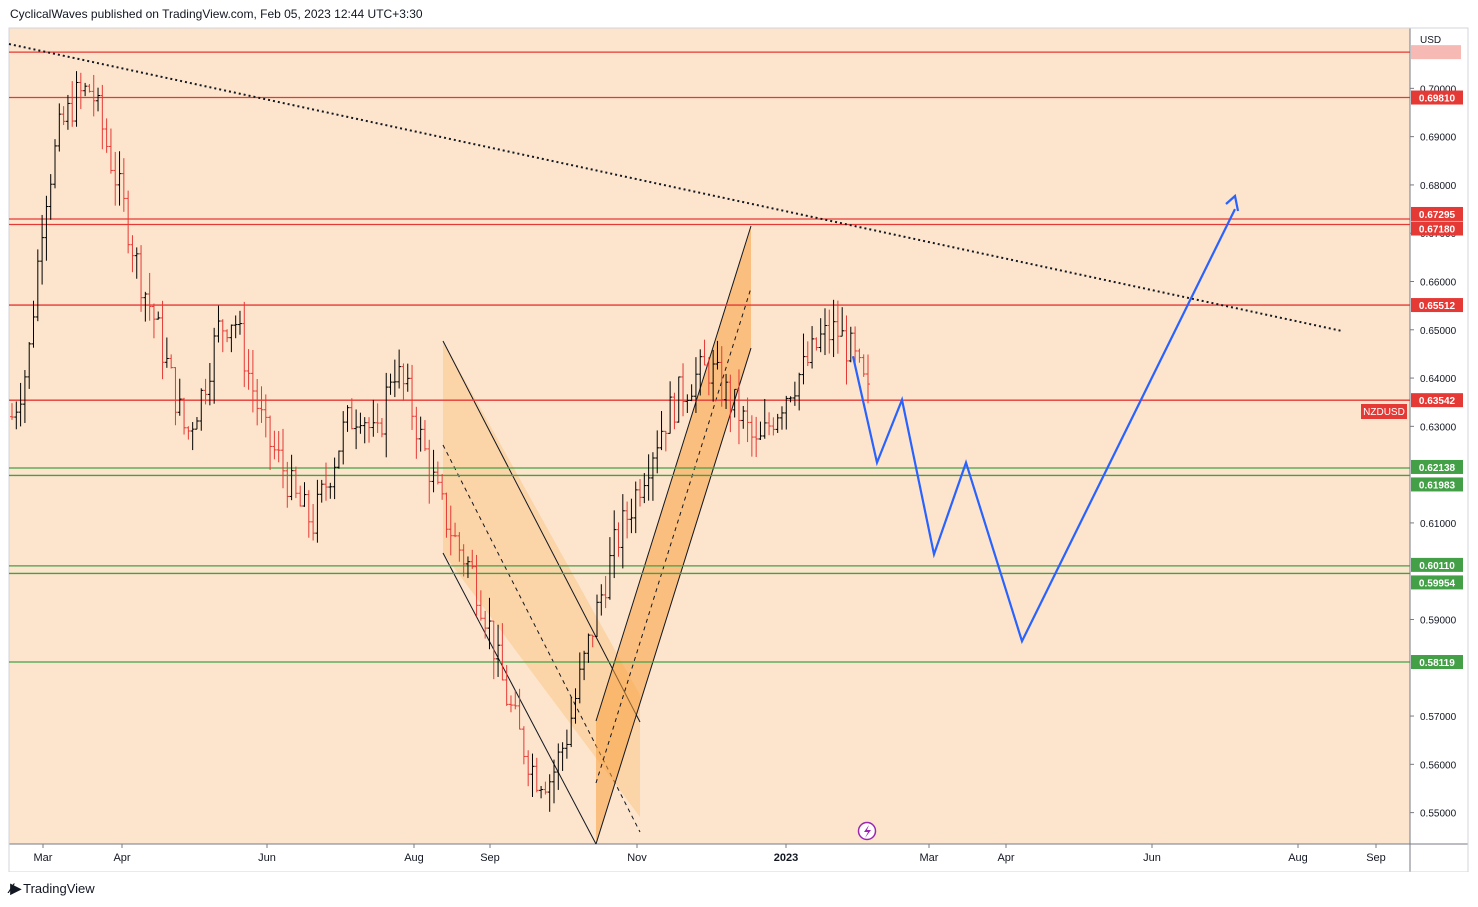 The height and width of the screenshot is (907, 1478). I want to click on tradingview-logo: ⁄▶ TradingView, so click(52, 888).